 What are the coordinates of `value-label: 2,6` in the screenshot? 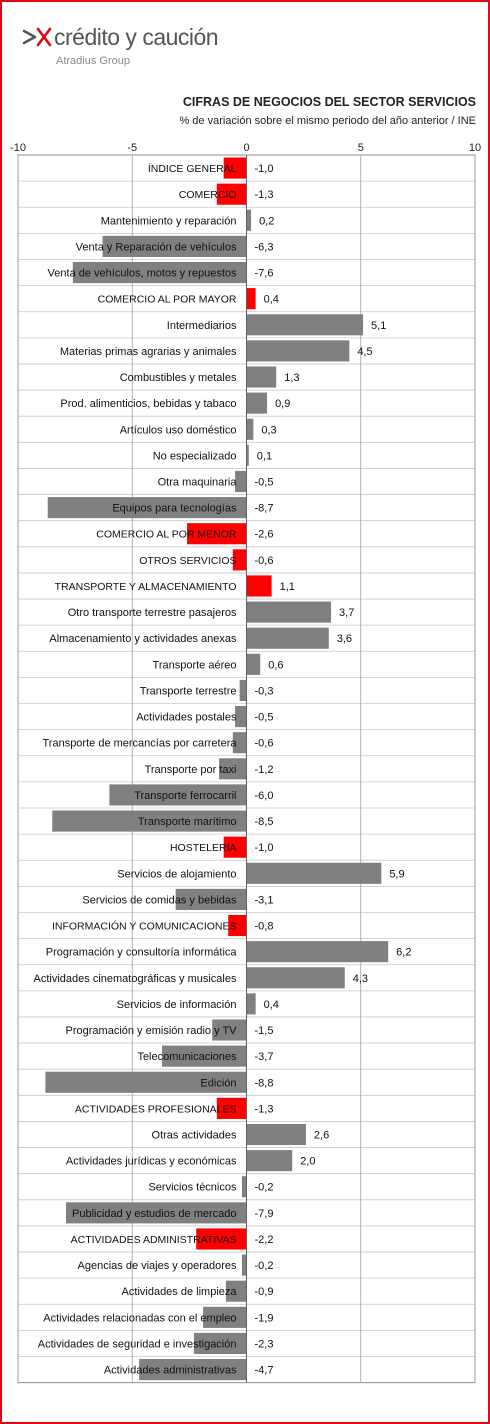 It's located at (321, 1136).